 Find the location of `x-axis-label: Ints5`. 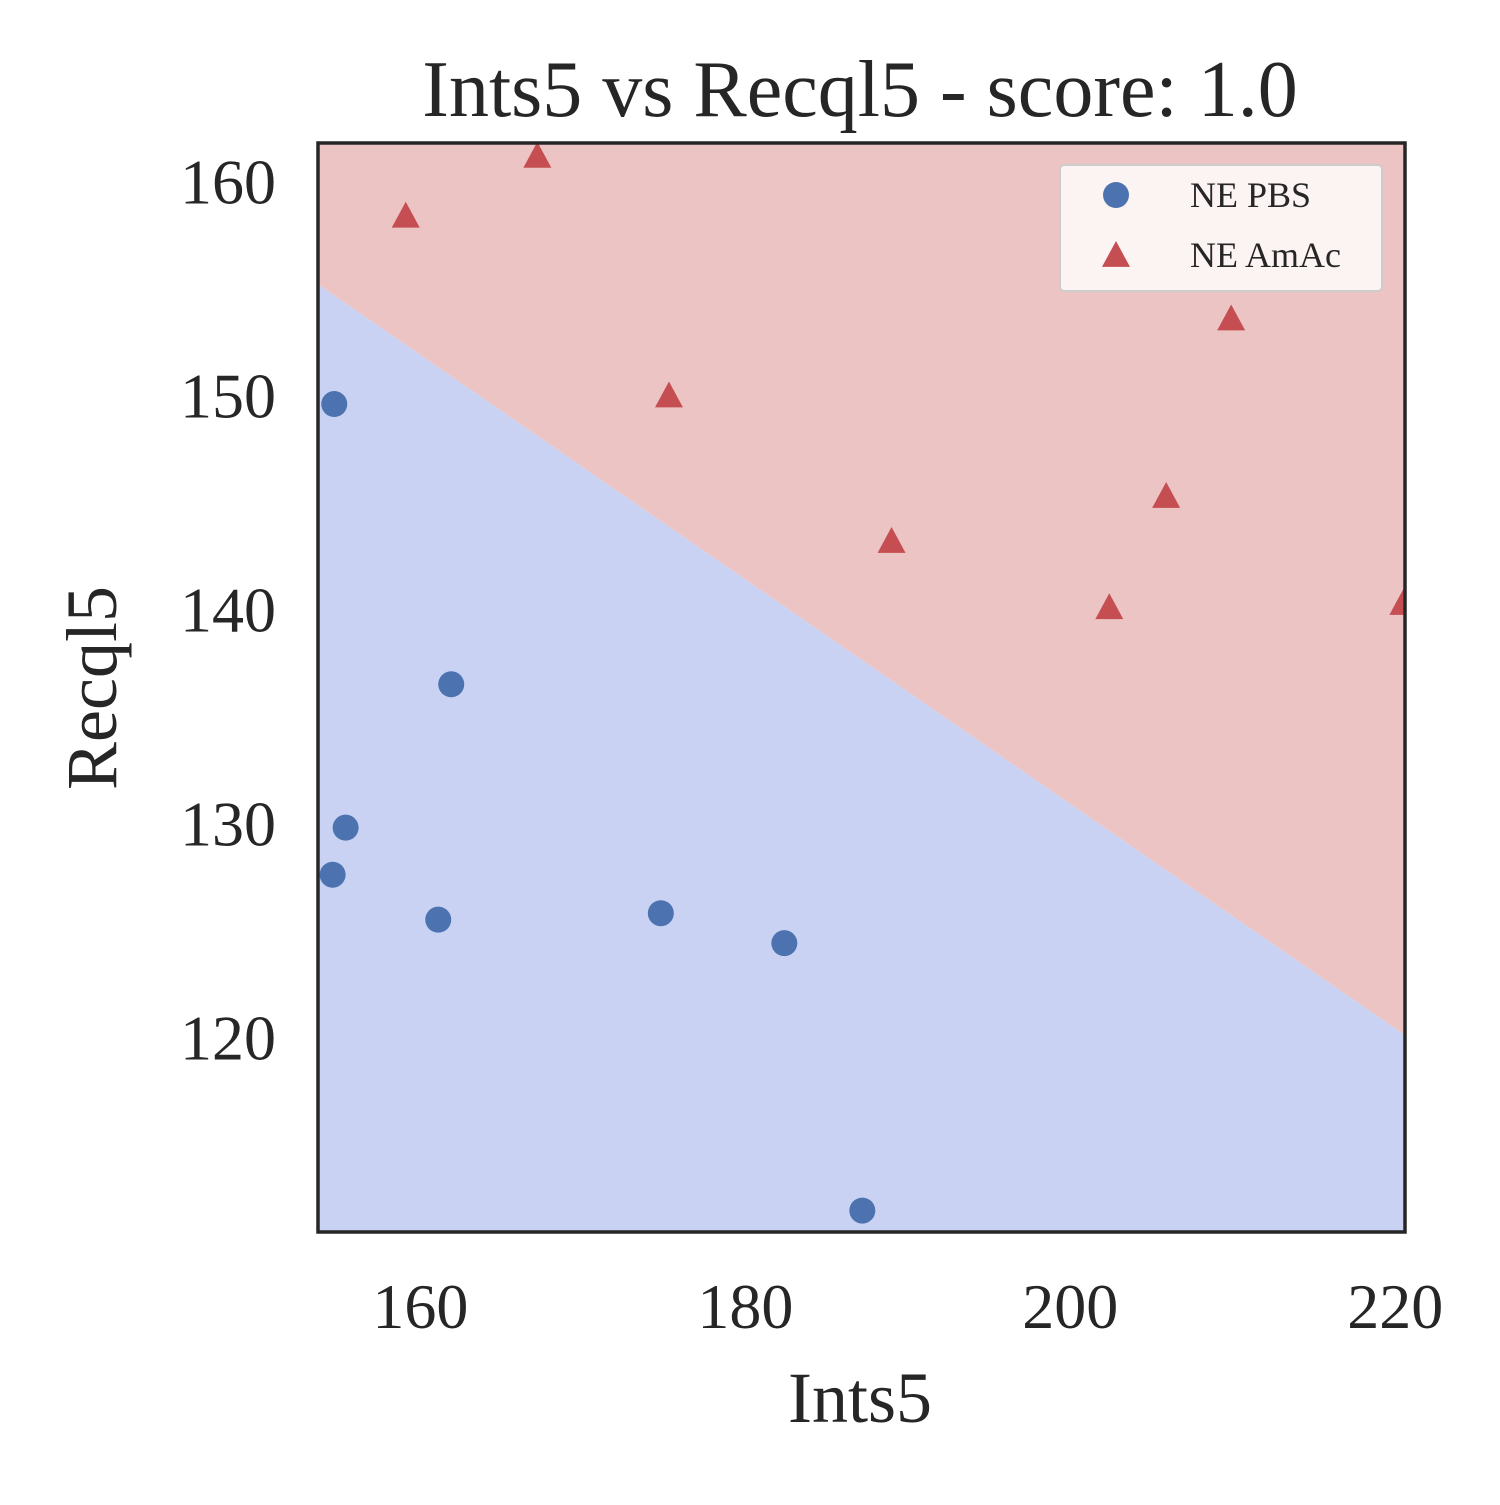

x-axis-label: Ints5 is located at coordinates (860, 1398).